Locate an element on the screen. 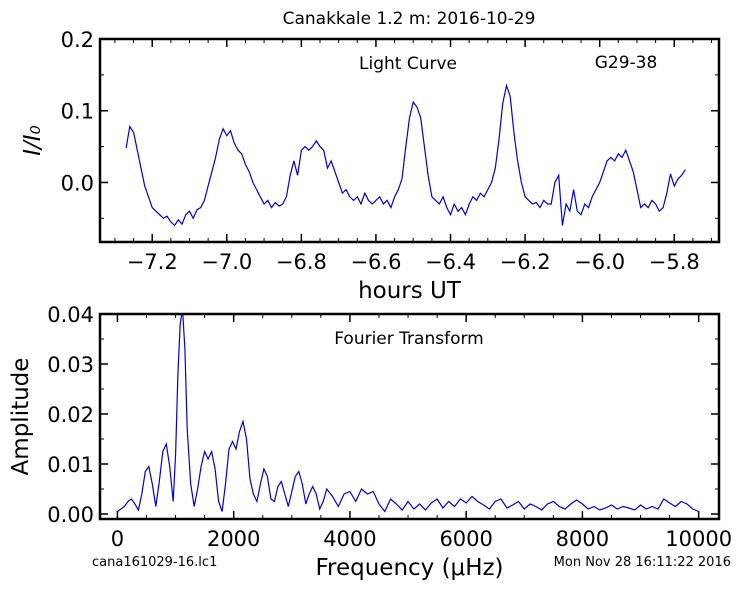  fourier-ytick-label: 0.04 is located at coordinates (70, 315).